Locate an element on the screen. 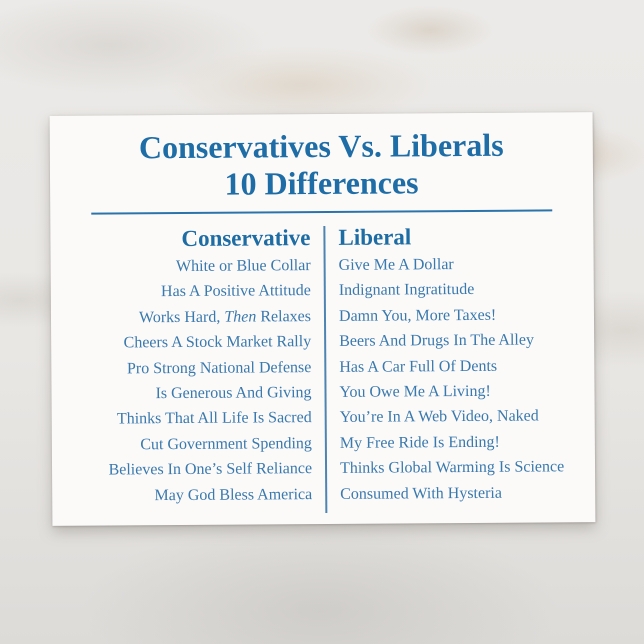 The image size is (644, 644). conservative-item-italic-word: Then is located at coordinates (240, 317).